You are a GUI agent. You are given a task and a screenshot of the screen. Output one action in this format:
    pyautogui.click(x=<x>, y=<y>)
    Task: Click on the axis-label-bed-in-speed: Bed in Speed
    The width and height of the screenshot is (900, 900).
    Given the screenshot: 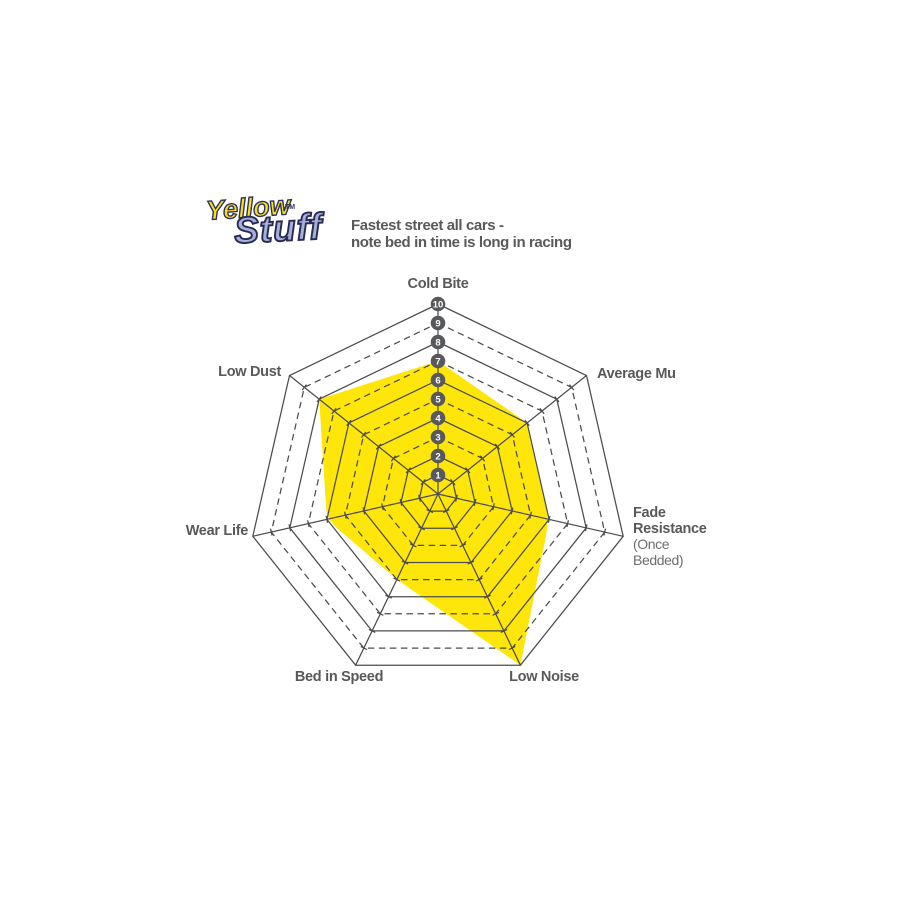 What is the action you would take?
    pyautogui.click(x=339, y=677)
    